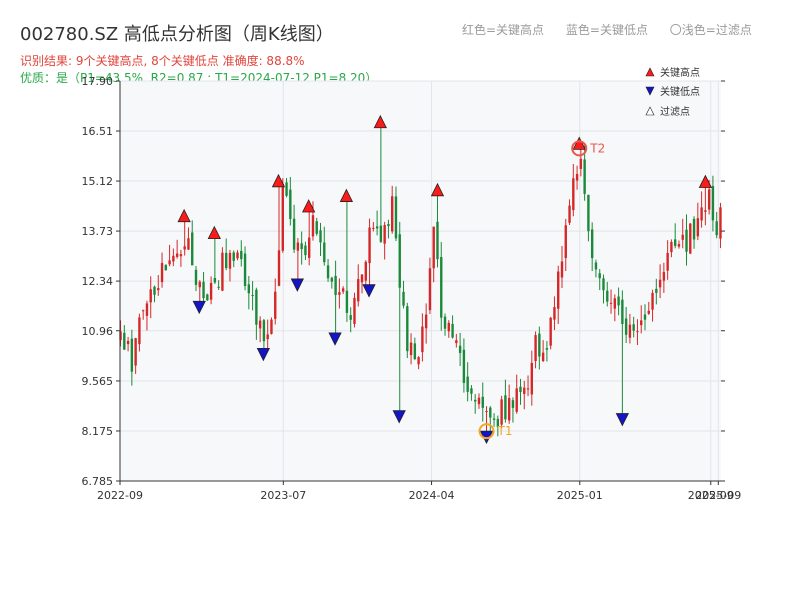  Describe the element at coordinates (607, 29) in the screenshot. I see `header-legend: 红色=关键高点 蓝色=关键低点 〇浅色=过滤点` at that location.